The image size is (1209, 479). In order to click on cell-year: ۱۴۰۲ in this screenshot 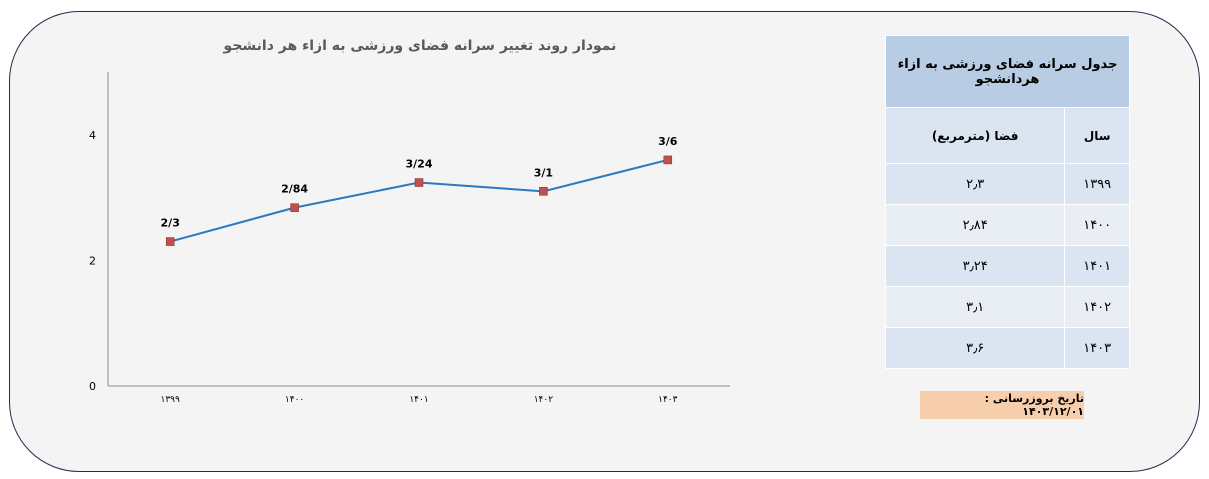, I will do `click(1097, 307)`.